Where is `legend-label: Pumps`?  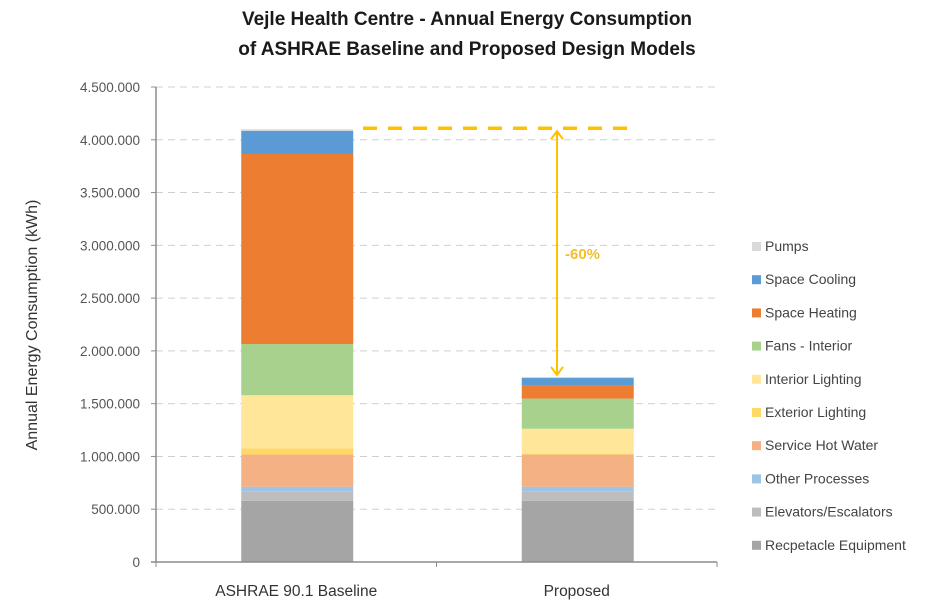 legend-label: Pumps is located at coordinates (787, 246).